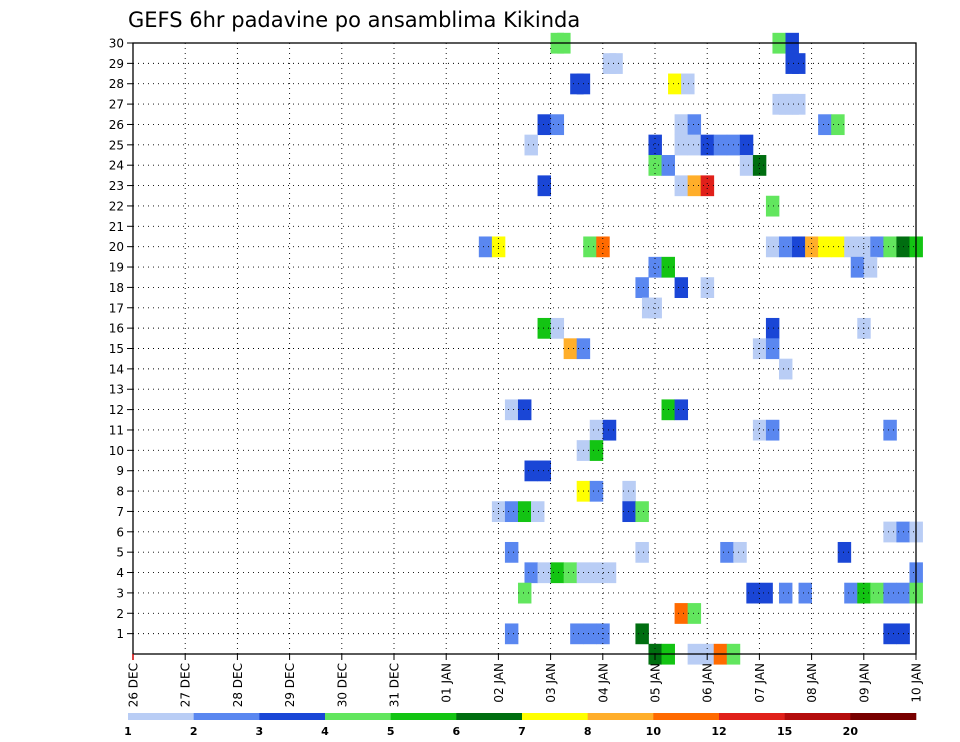  Describe the element at coordinates (116, 288) in the screenshot. I see `y-tick-label: 18` at that location.